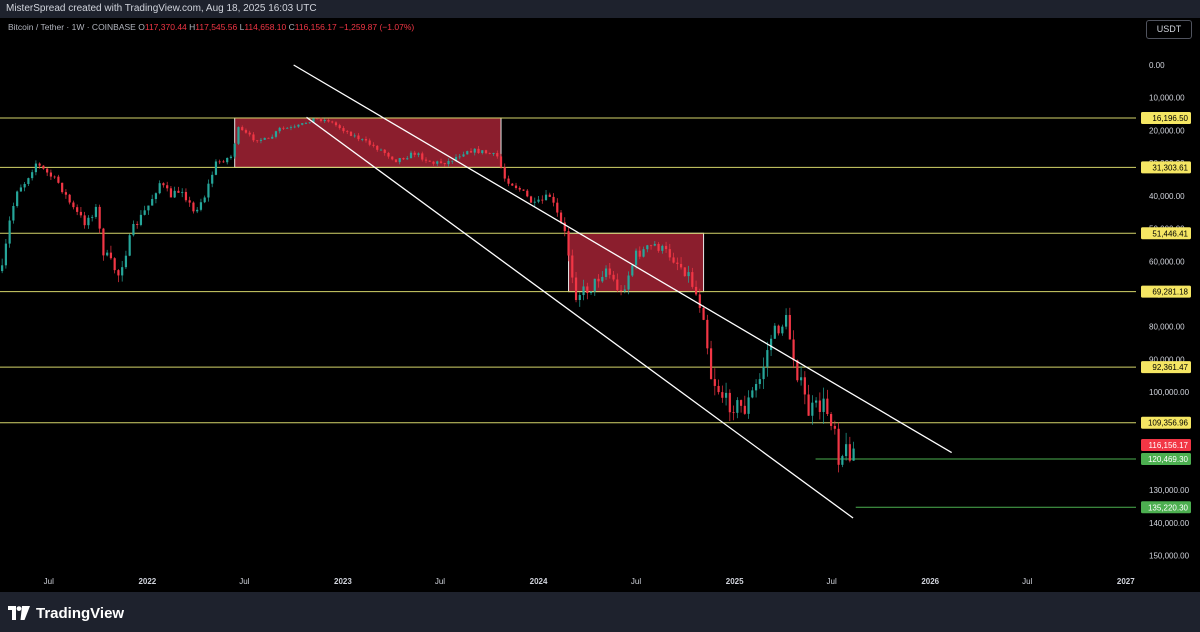 The image size is (1200, 632). What do you see at coordinates (315, 27) in the screenshot?
I see `close-value: 116,156.17` at bounding box center [315, 27].